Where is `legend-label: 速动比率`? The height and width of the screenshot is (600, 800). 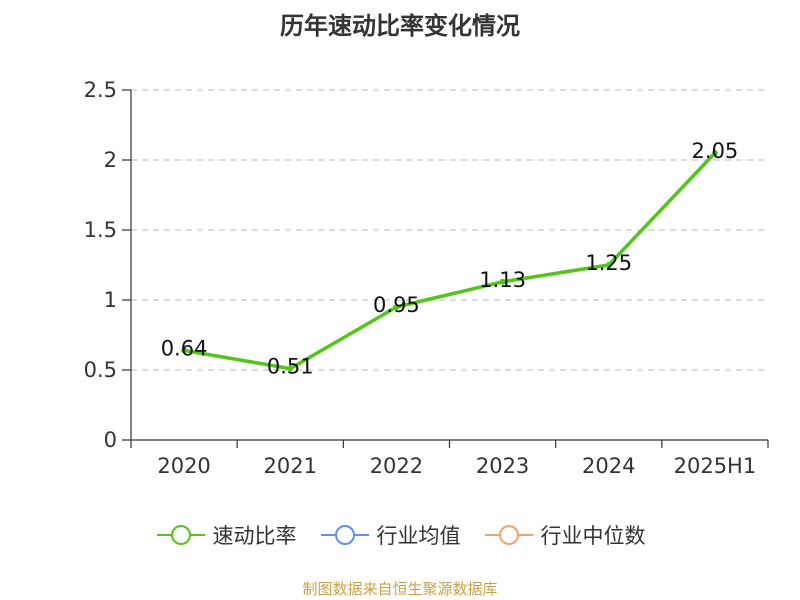
legend-label: 速动比率 is located at coordinates (254, 536).